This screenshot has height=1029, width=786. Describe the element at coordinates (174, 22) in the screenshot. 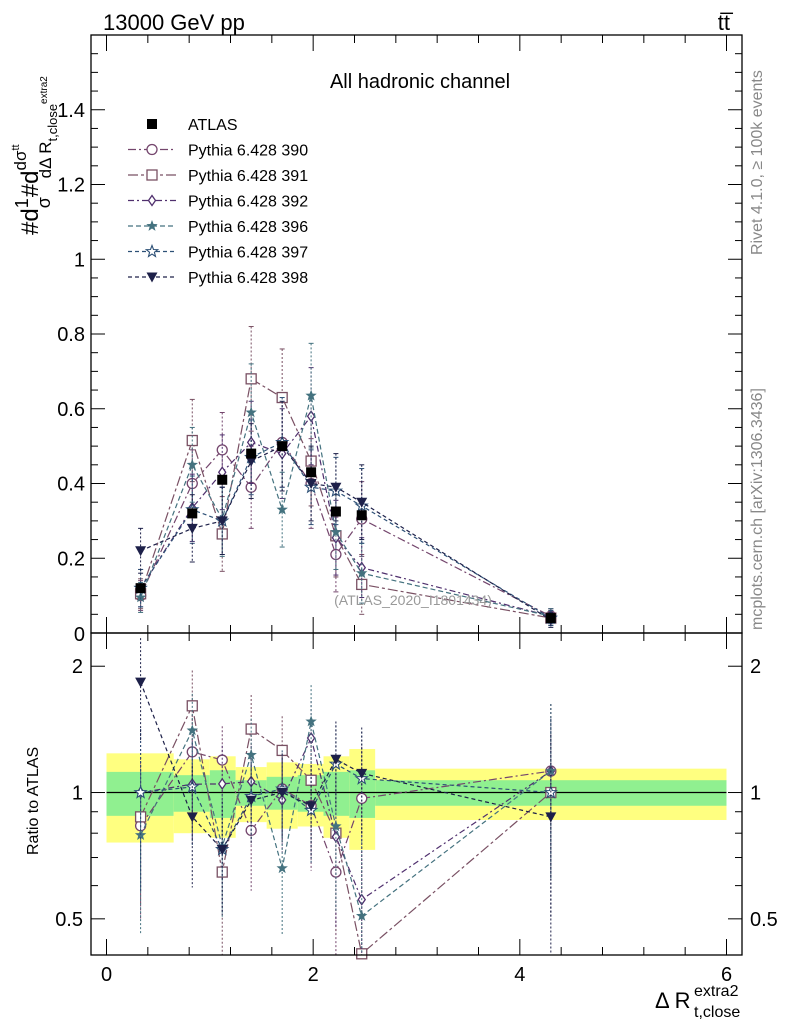

I see `header-left: 13000 GeV pp` at that location.